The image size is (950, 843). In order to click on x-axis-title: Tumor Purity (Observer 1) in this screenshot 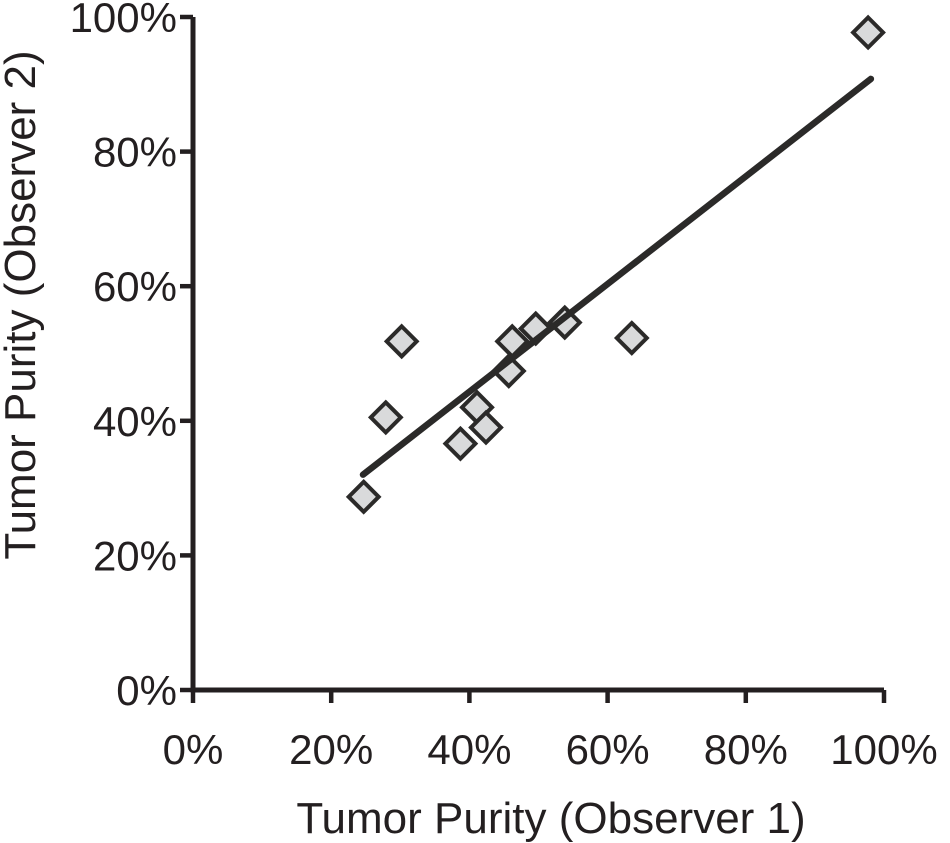, I will do `click(550, 818)`.